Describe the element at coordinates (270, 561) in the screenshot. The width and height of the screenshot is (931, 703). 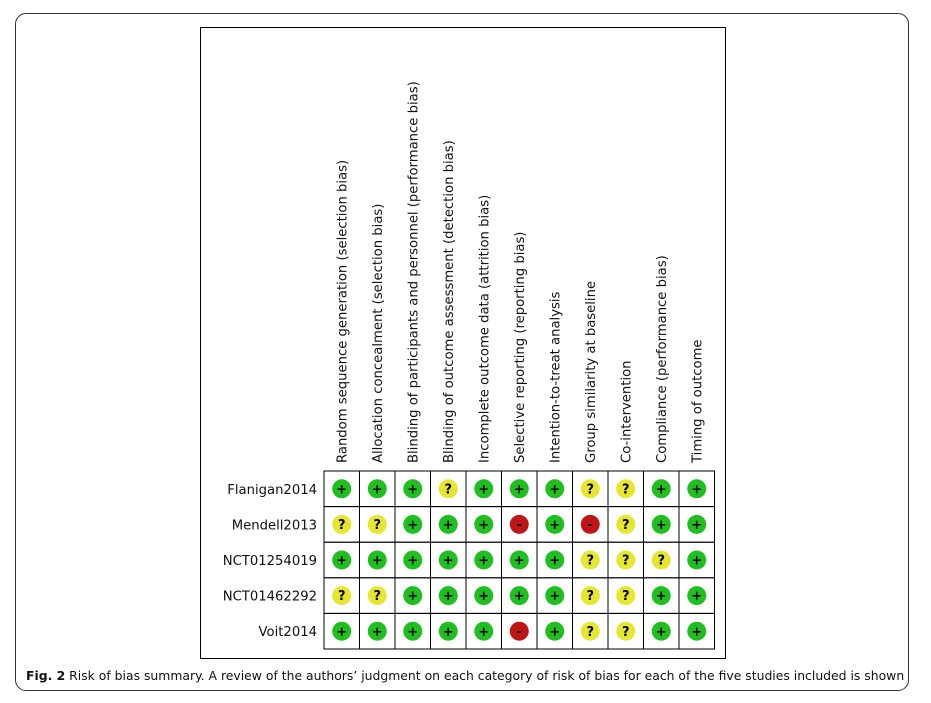
I see `row-label: NCT01254019` at that location.